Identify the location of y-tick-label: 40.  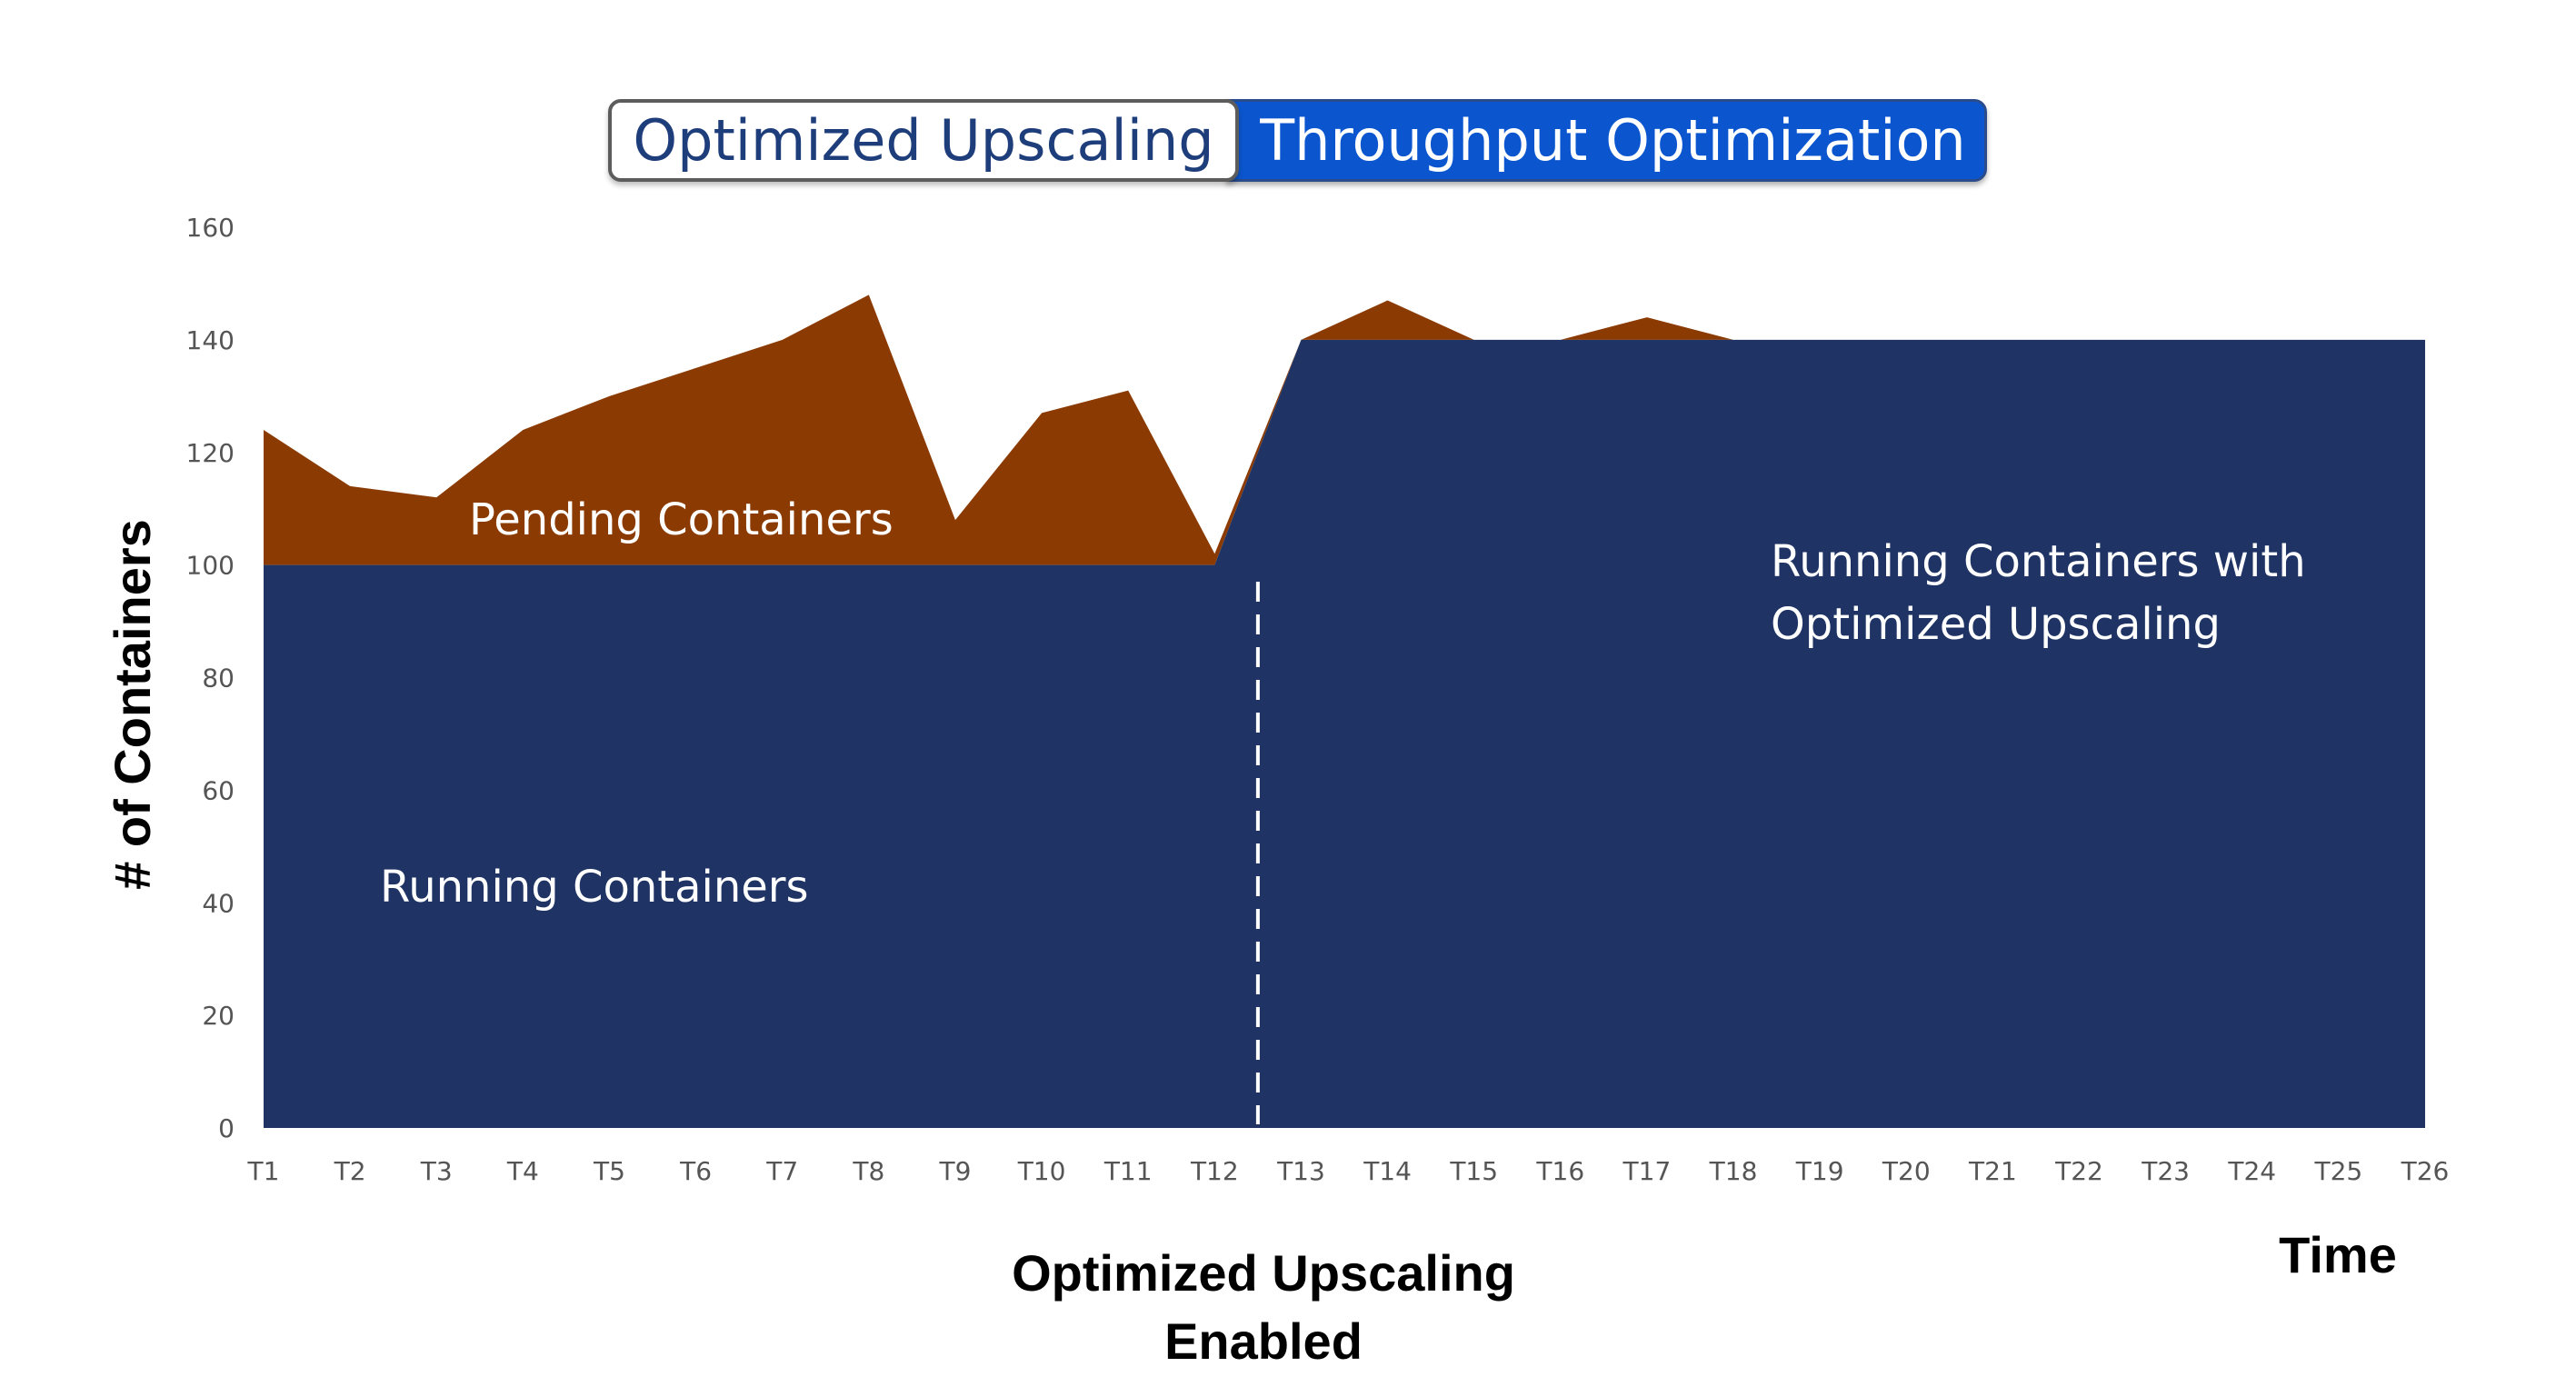
(218, 903).